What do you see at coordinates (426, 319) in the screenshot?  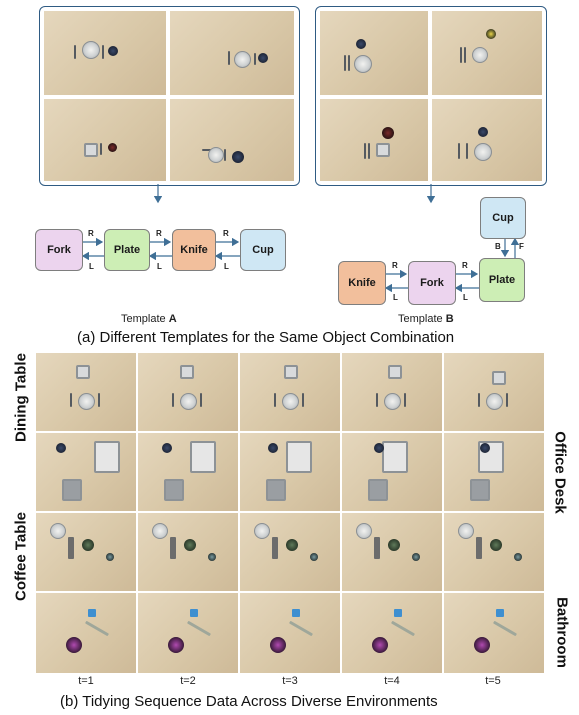 I see `template-b-label: Template B` at bounding box center [426, 319].